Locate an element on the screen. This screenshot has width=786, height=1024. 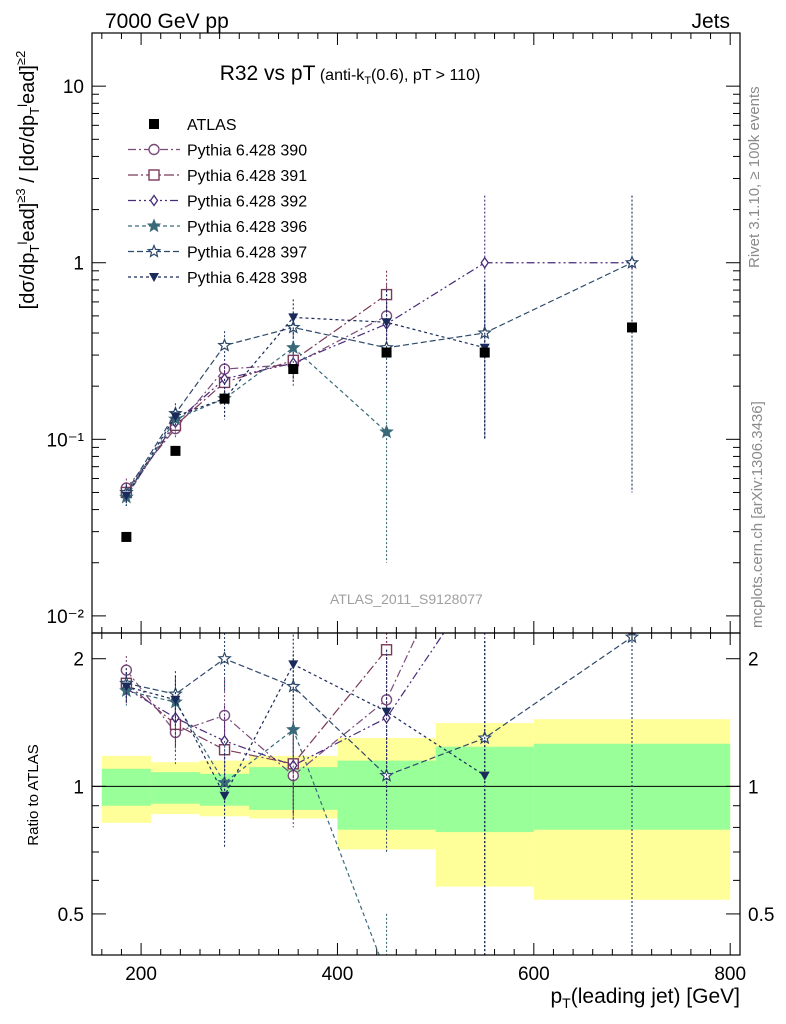
legend-entry: Pythia 6.428 397 is located at coordinates (217, 252).